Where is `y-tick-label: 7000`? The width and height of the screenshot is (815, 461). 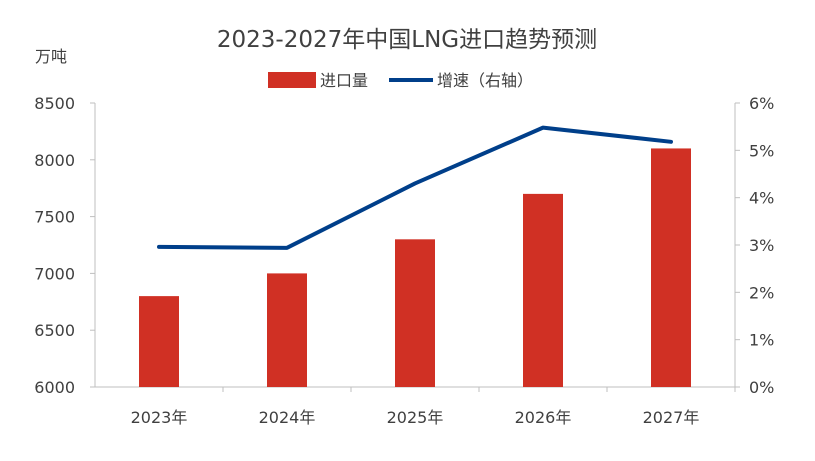
y-tick-label: 7000 is located at coordinates (54, 273).